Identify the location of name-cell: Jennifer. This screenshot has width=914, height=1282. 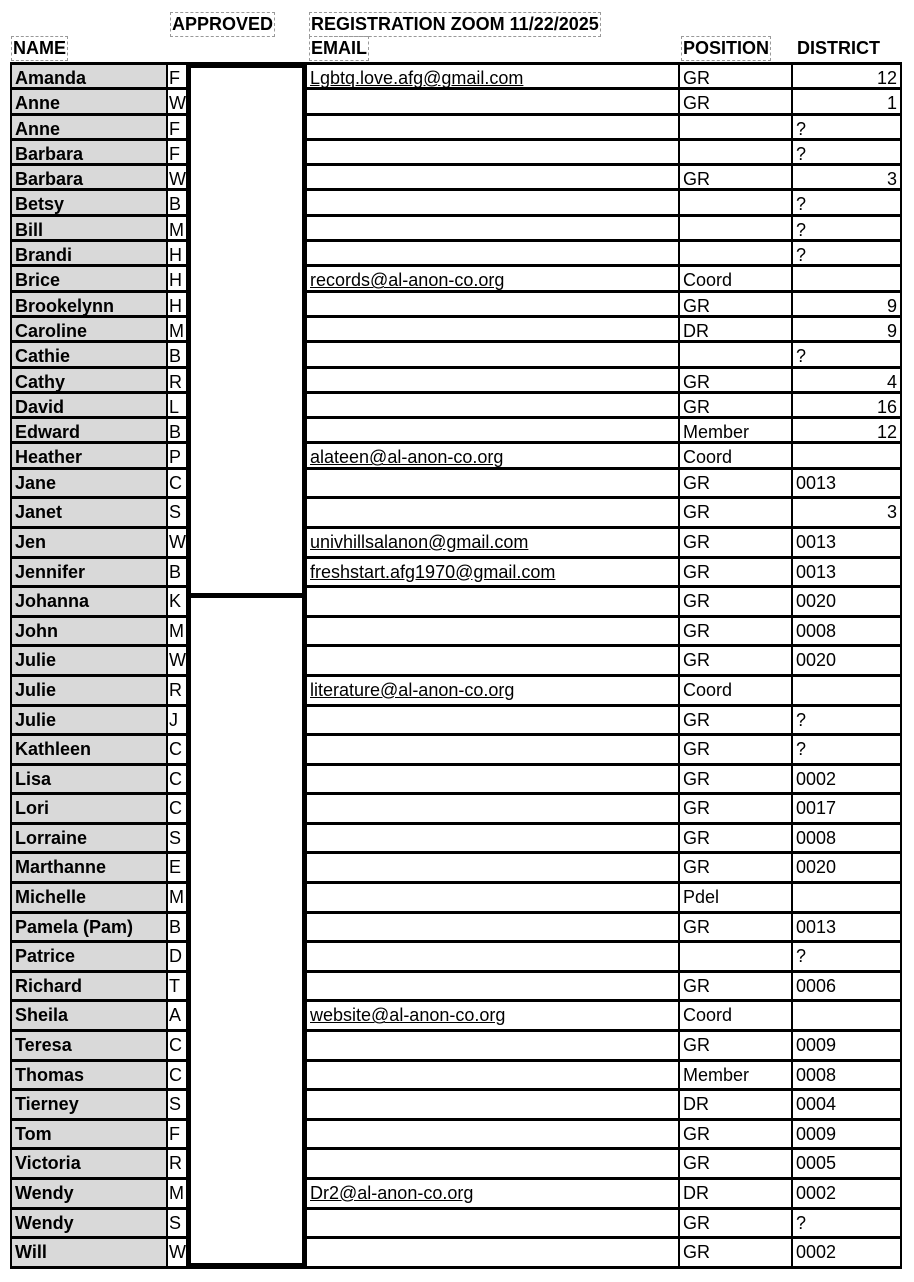
(89, 572).